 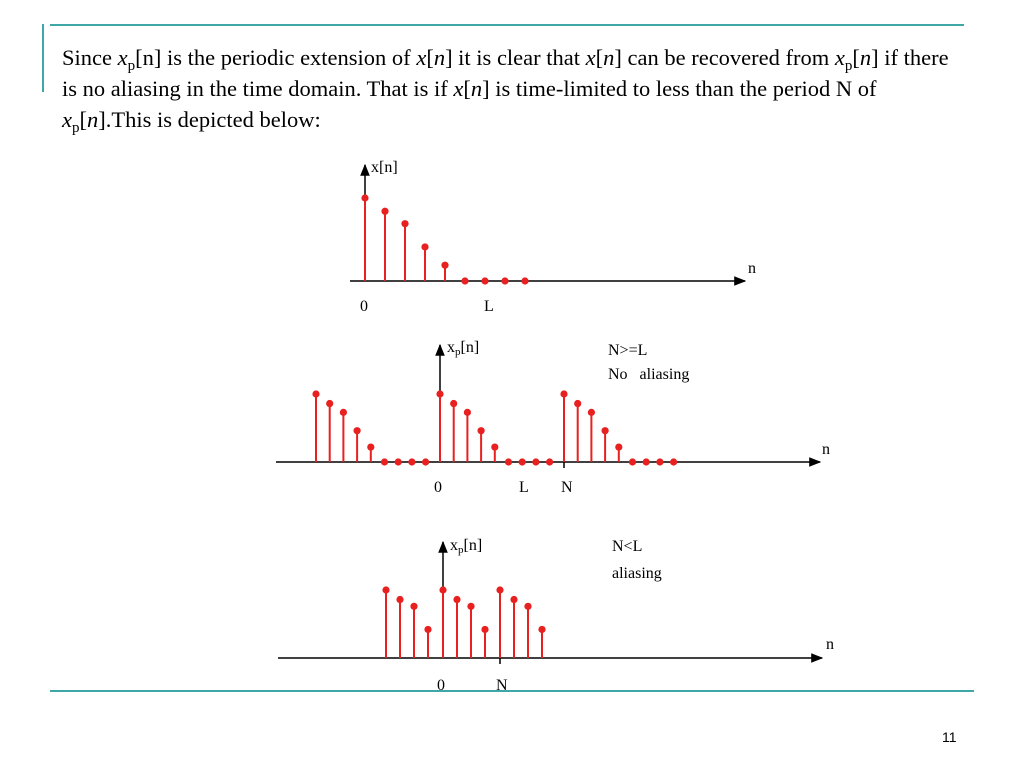 What do you see at coordinates (556, 615) in the screenshot?
I see `plot-xp-aliasing: xp[n] n 0 N N<L aliasing` at bounding box center [556, 615].